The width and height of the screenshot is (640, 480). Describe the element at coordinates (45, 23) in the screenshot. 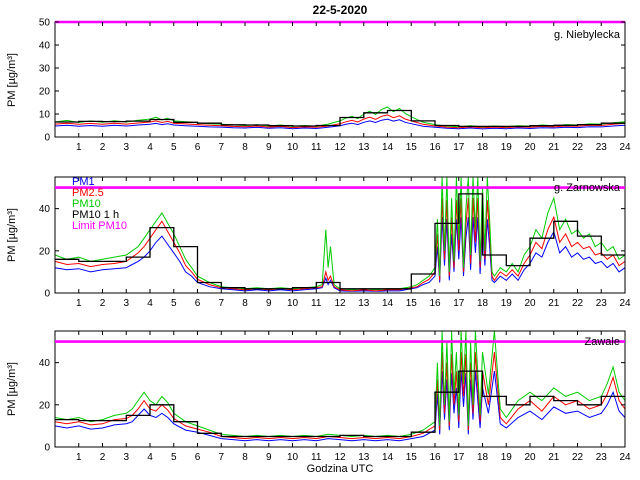

I see `y-tick-label: 50` at that location.